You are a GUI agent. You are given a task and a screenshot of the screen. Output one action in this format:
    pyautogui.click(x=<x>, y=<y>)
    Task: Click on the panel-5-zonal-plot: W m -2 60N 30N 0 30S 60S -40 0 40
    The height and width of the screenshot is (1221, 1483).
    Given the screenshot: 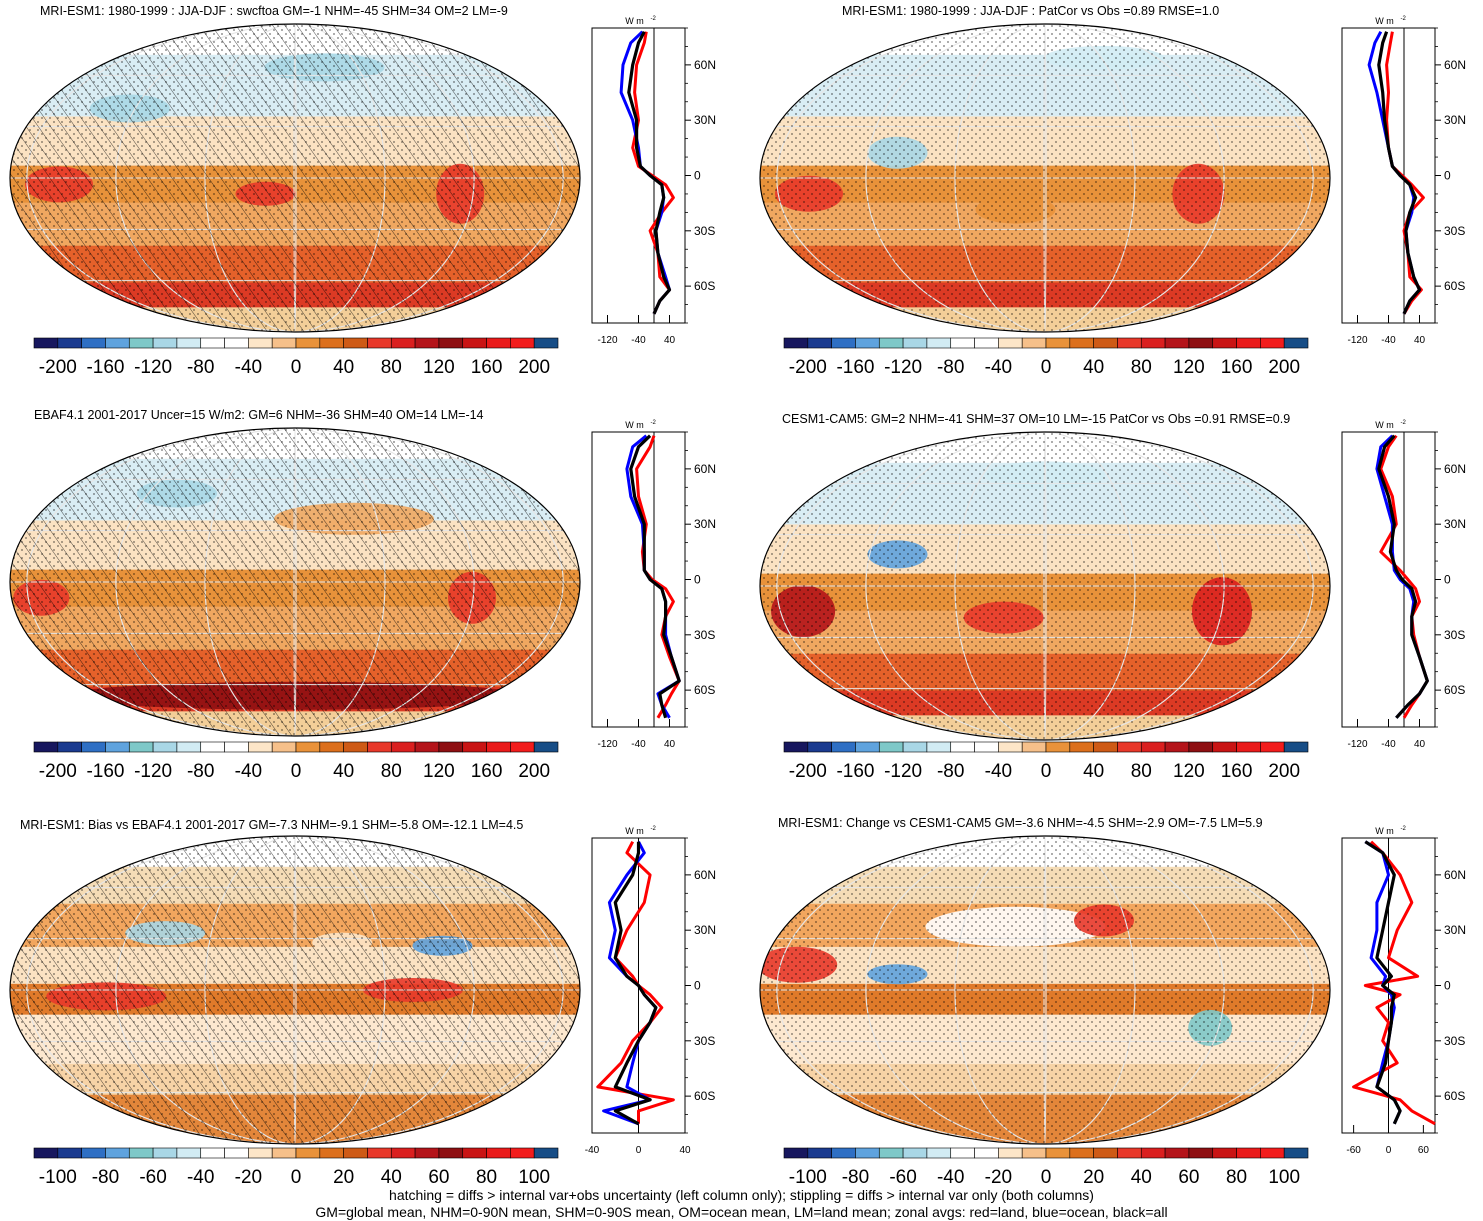 What is the action you would take?
    pyautogui.click(x=650, y=991)
    